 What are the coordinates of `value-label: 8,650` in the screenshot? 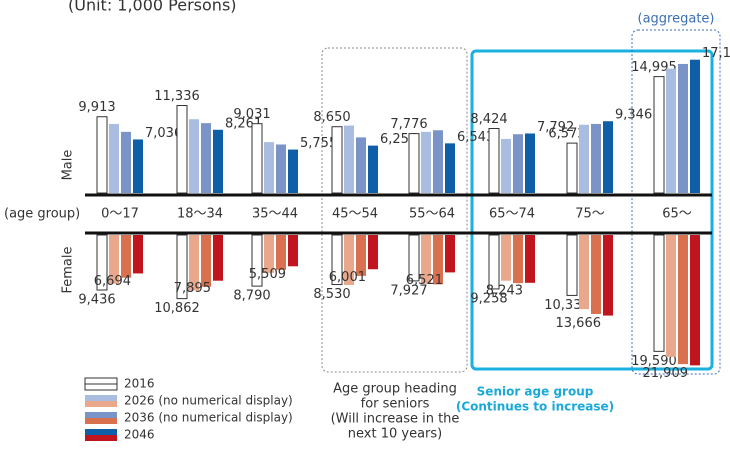 It's located at (331, 117).